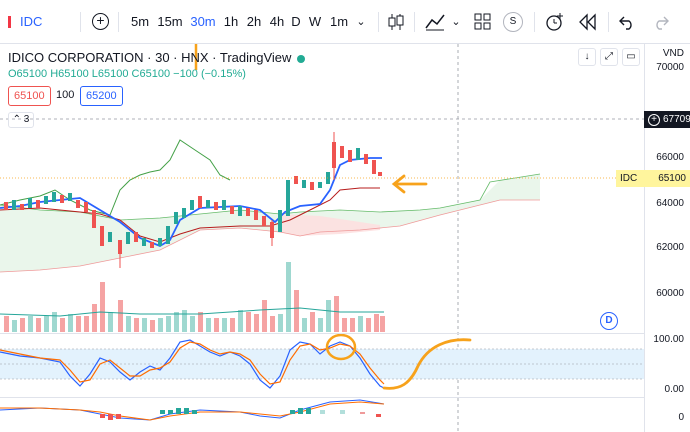 The image size is (690, 432). I want to click on compare-plus-icon: +, so click(100, 21).